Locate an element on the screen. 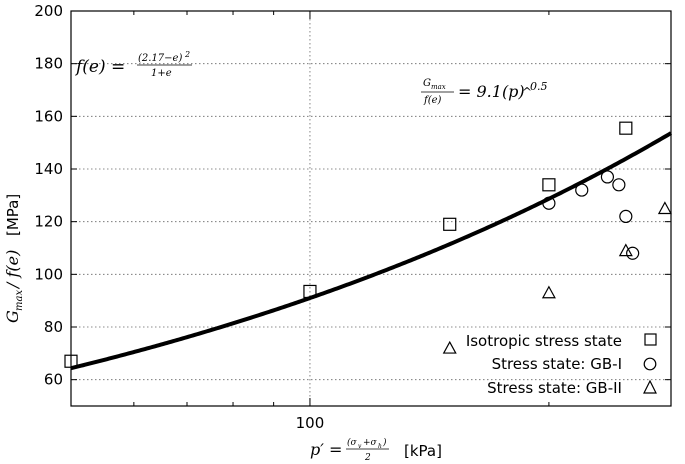 This screenshot has height=464, width=685. svg-text: 0.5 is located at coordinates (539, 86).